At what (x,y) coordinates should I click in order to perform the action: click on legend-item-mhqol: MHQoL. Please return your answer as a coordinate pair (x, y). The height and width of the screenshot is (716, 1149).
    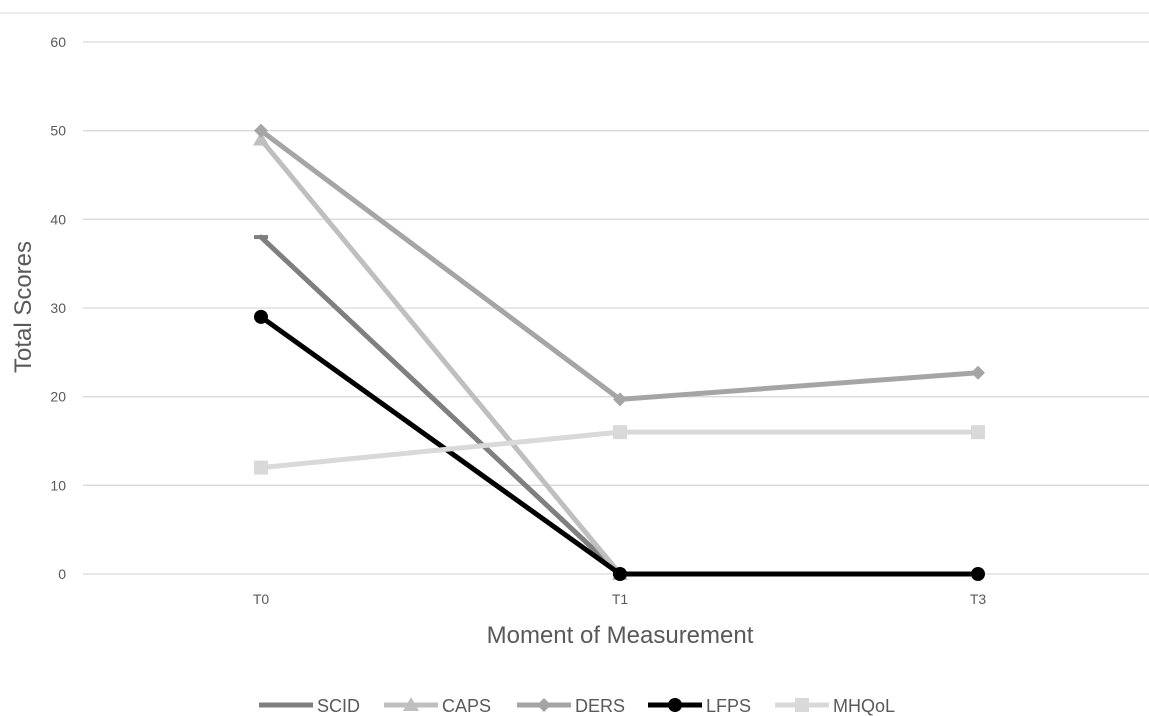
    Looking at the image, I should click on (835, 706).